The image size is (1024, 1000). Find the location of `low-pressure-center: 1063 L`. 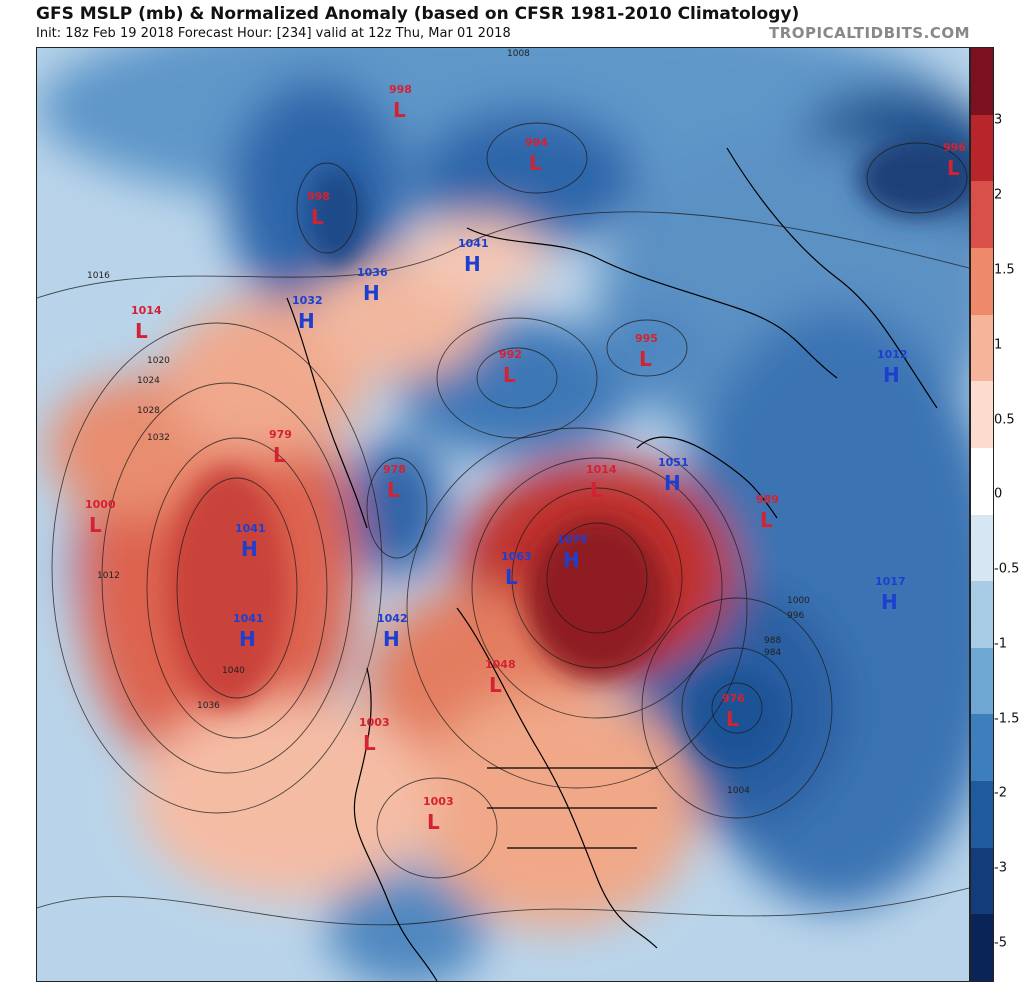

low-pressure-center: 1063 L is located at coordinates (516, 569).